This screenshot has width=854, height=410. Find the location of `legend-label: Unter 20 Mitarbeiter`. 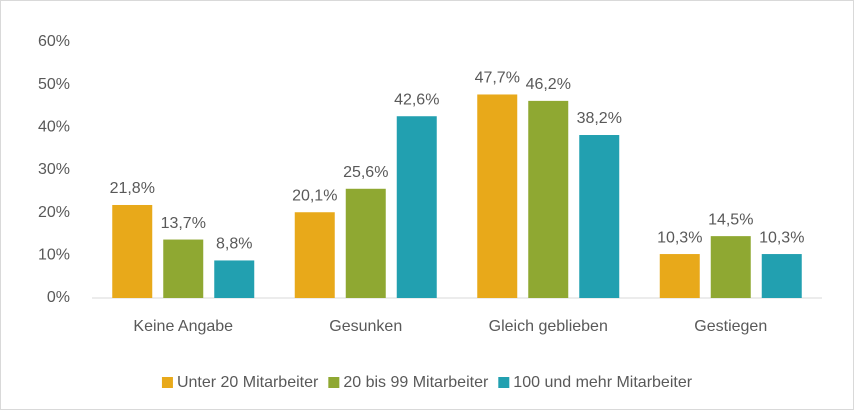

legend-label: Unter 20 Mitarbeiter is located at coordinates (248, 382).